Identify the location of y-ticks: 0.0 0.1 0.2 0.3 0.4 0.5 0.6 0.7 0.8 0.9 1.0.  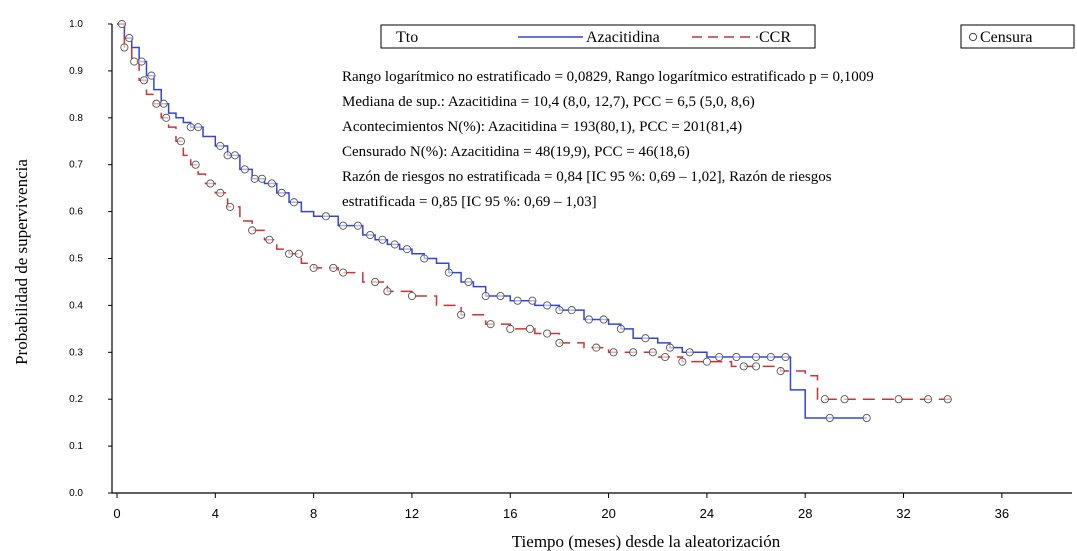
(90, 259).